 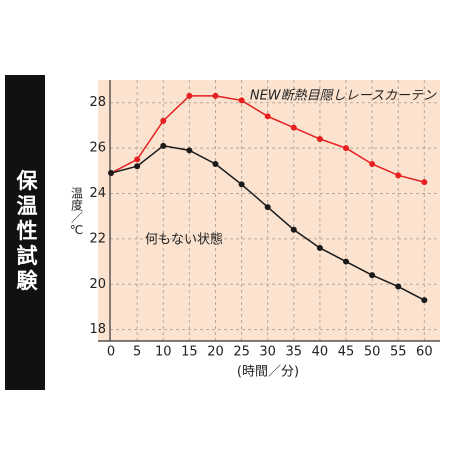 I want to click on x-tick-label: 40, so click(x=320, y=352).